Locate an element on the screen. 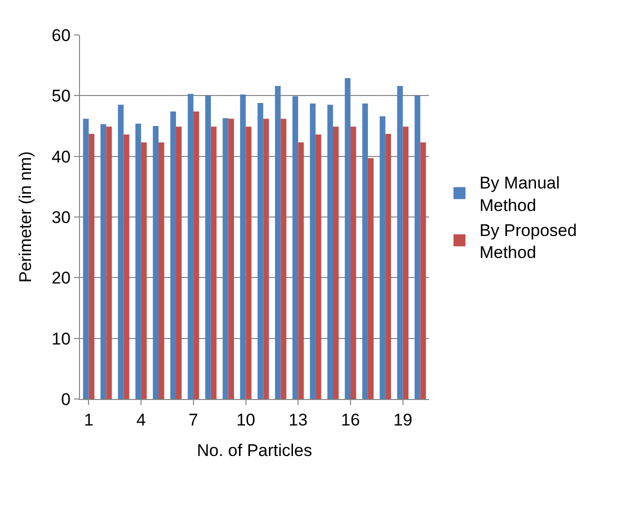 This screenshot has height=517, width=629. y-tick-label: 50 is located at coordinates (61, 96).